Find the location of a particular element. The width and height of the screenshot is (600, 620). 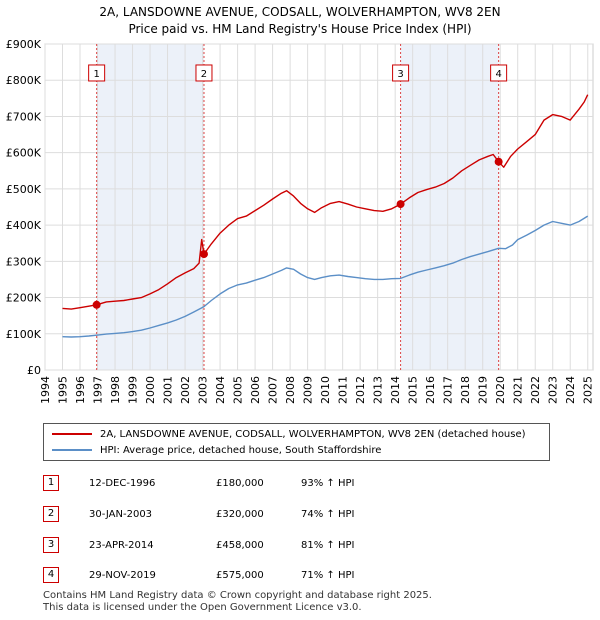

x-tick-label: 2023 is located at coordinates (553, 390).